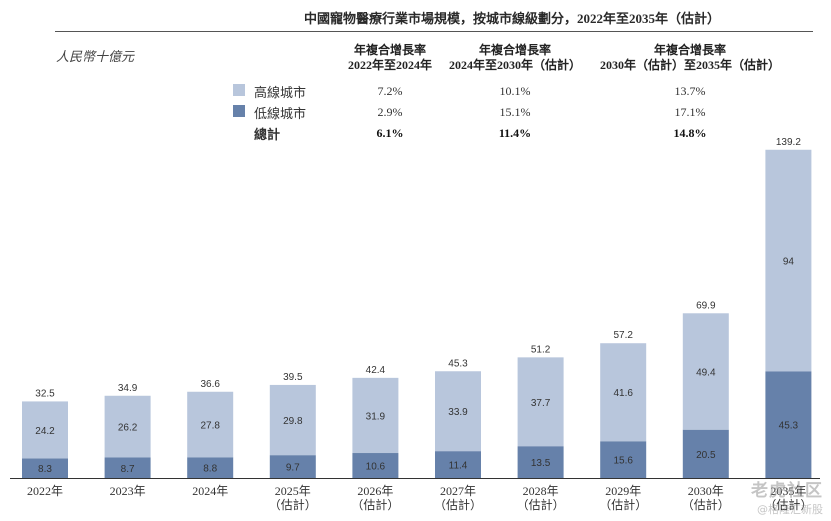 The width and height of the screenshot is (831, 521). I want to click on x-tick-label-year: 2027年, so click(458, 491).